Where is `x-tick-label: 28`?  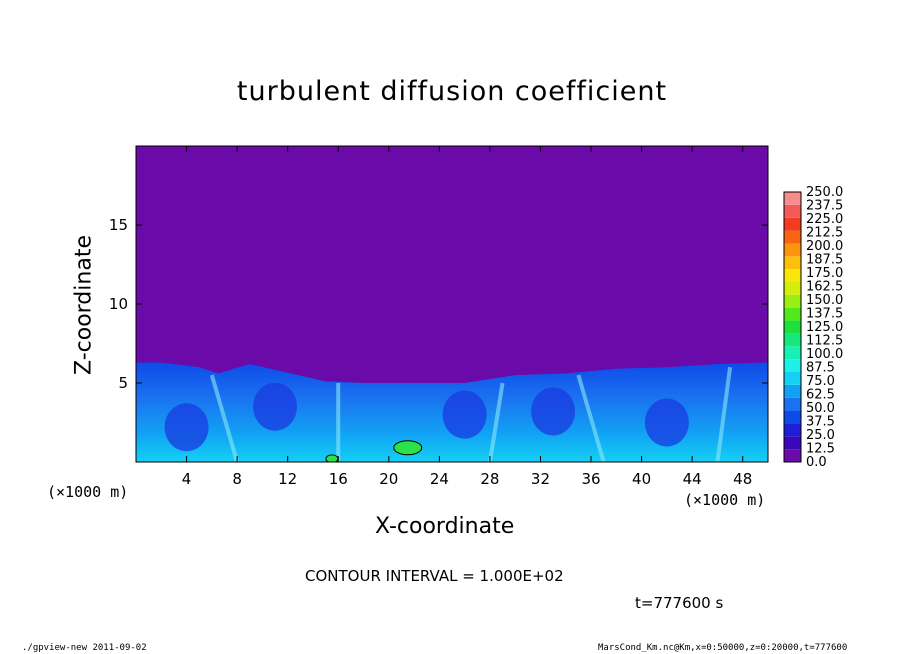
x-tick-label: 28 is located at coordinates (489, 479).